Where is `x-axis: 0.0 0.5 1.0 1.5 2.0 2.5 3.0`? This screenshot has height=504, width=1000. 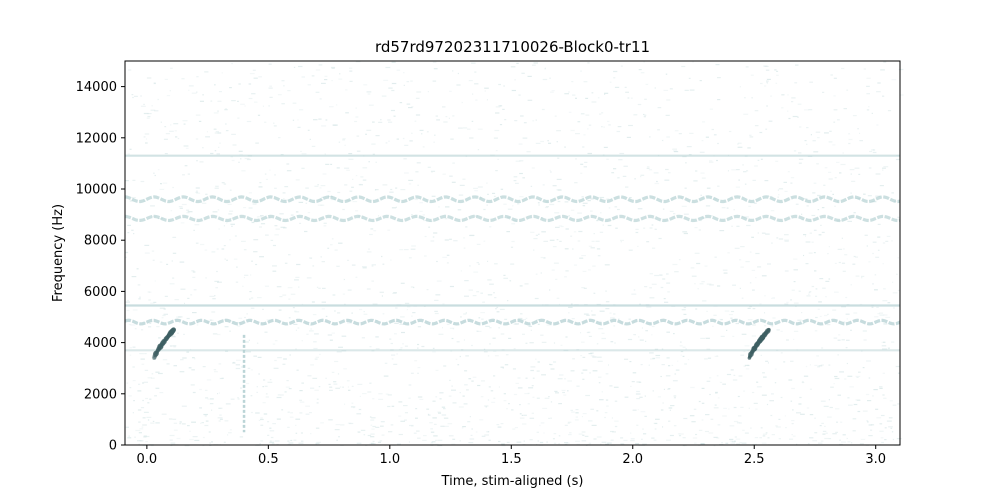
x-axis: 0.0 0.5 1.0 1.5 2.0 2.5 3.0 is located at coordinates (511, 456).